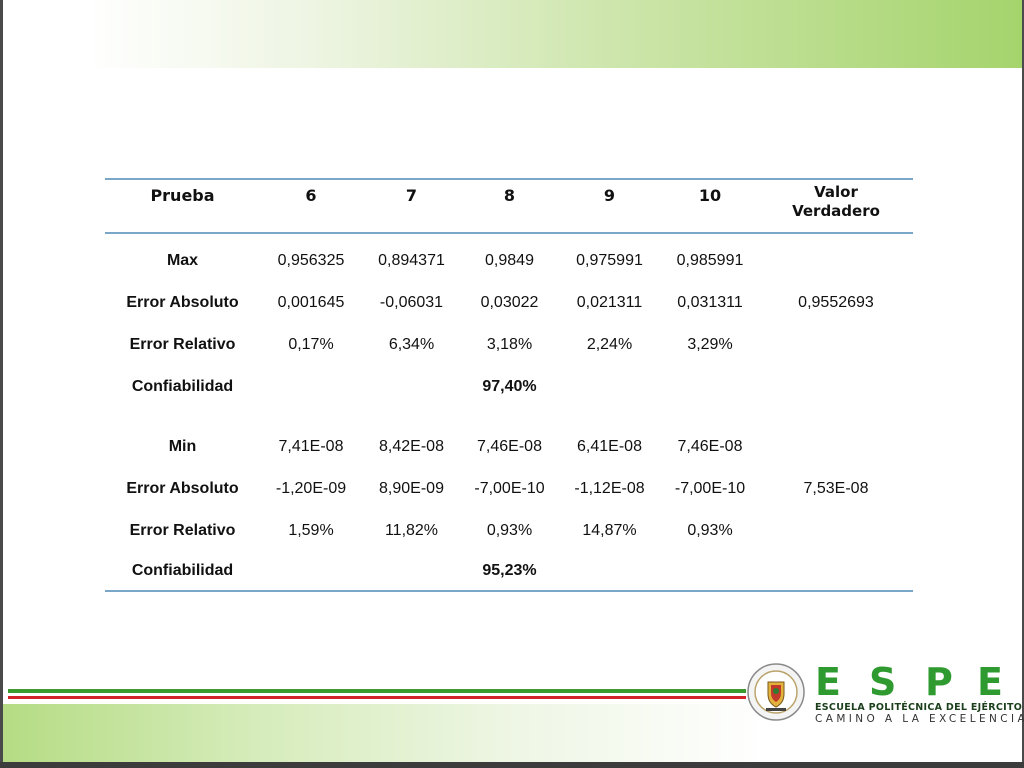 Image resolution: width=1024 pixels, height=768 pixels. I want to click on spacer-cell, so click(509, 417).